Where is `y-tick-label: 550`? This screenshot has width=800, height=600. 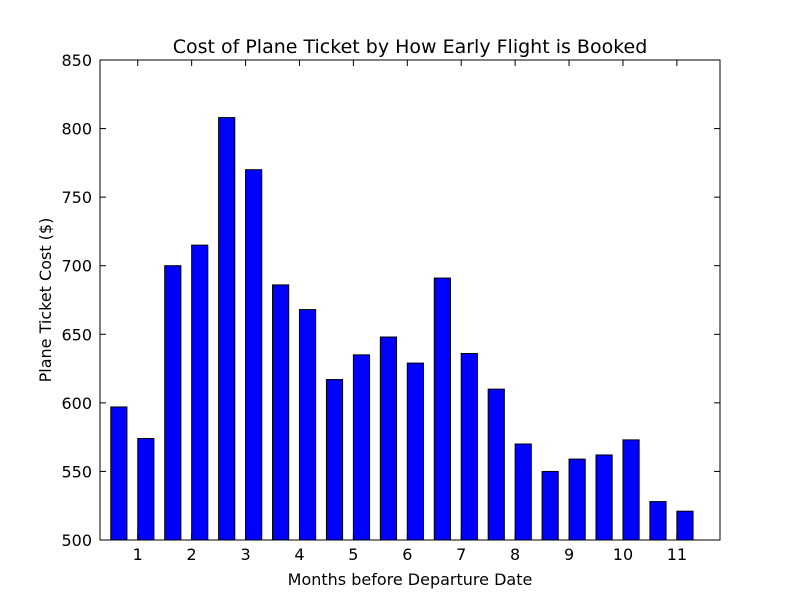
y-tick-label: 550 is located at coordinates (76, 471).